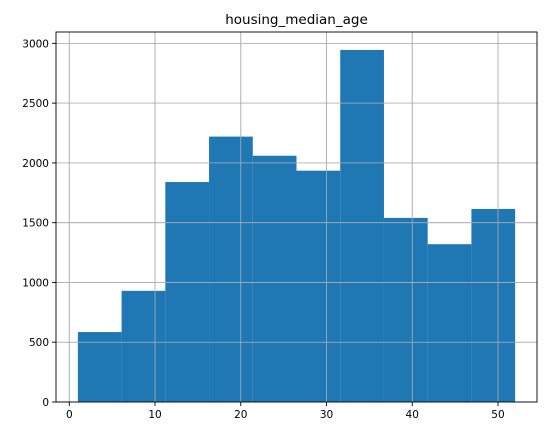 The image size is (560, 435). What do you see at coordinates (69, 415) in the screenshot?
I see `x-tick-label: 0` at bounding box center [69, 415].